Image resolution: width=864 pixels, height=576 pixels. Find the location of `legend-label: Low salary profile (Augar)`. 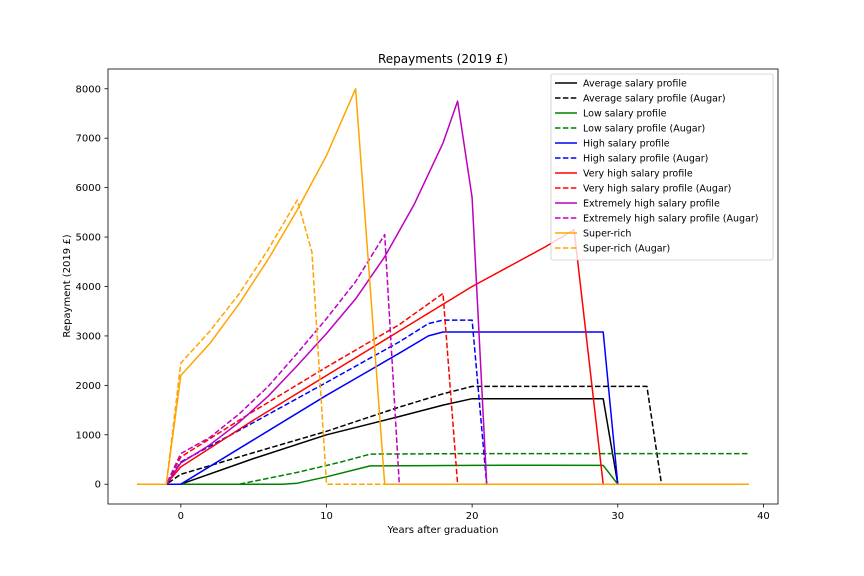

legend-label: Low salary profile (Augar) is located at coordinates (644, 129).